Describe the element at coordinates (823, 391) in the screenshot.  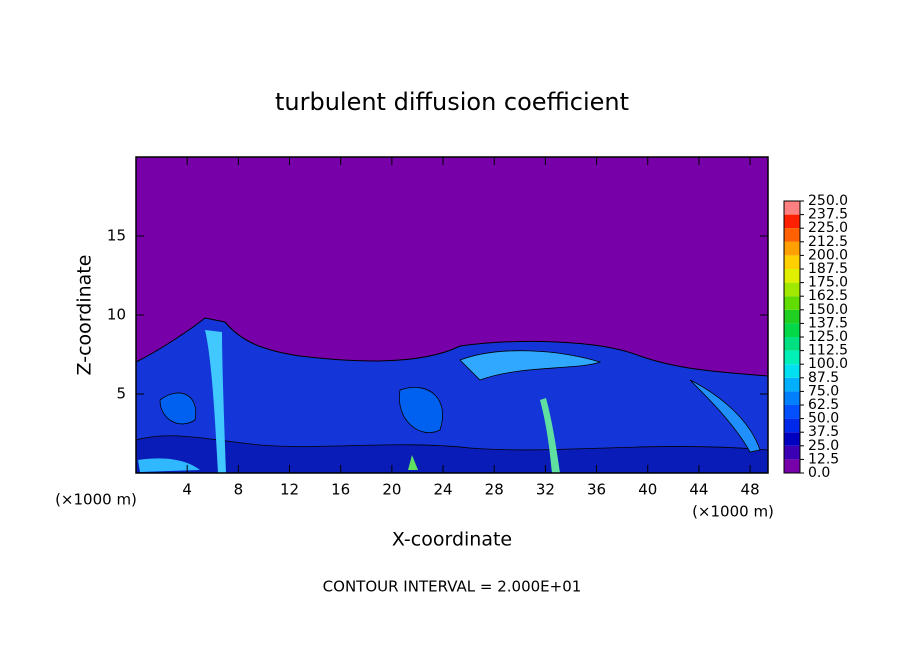
I see `colorbar-label: 75.0` at that location.